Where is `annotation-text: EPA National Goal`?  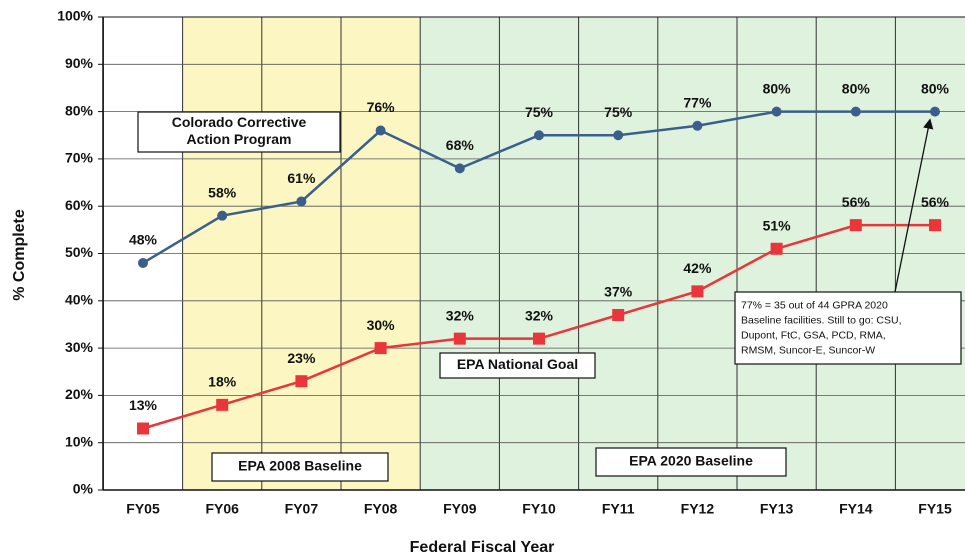
annotation-text: EPA National Goal is located at coordinates (517, 364).